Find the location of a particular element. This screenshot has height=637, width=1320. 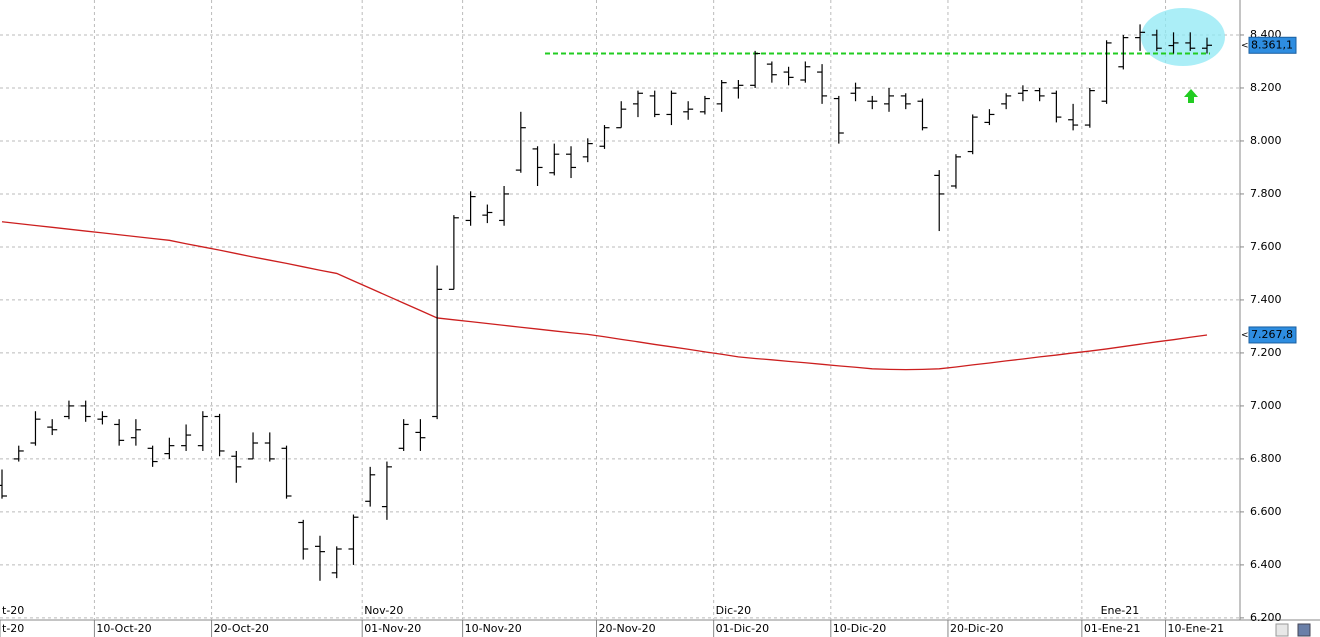

x-tick-label: 20-Nov-20 is located at coordinates (627, 628).